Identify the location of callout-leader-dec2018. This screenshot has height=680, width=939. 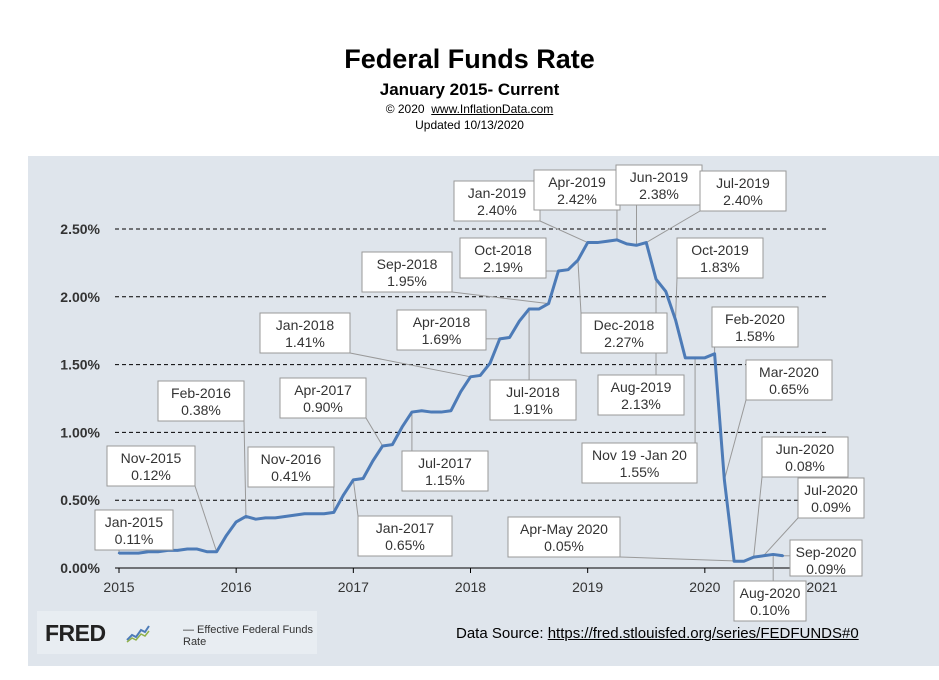
(579, 287).